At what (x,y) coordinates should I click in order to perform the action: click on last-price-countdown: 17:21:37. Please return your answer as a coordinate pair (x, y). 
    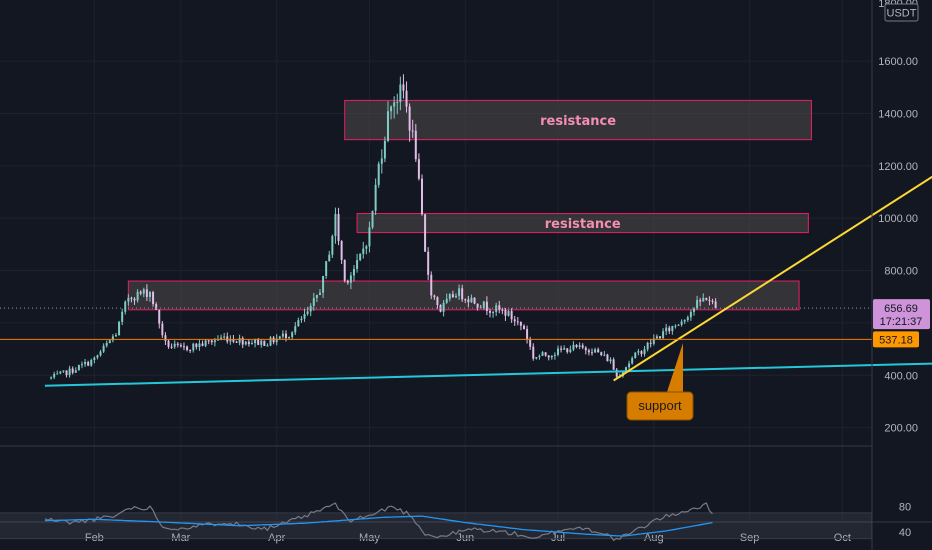
    Looking at the image, I should click on (901, 322).